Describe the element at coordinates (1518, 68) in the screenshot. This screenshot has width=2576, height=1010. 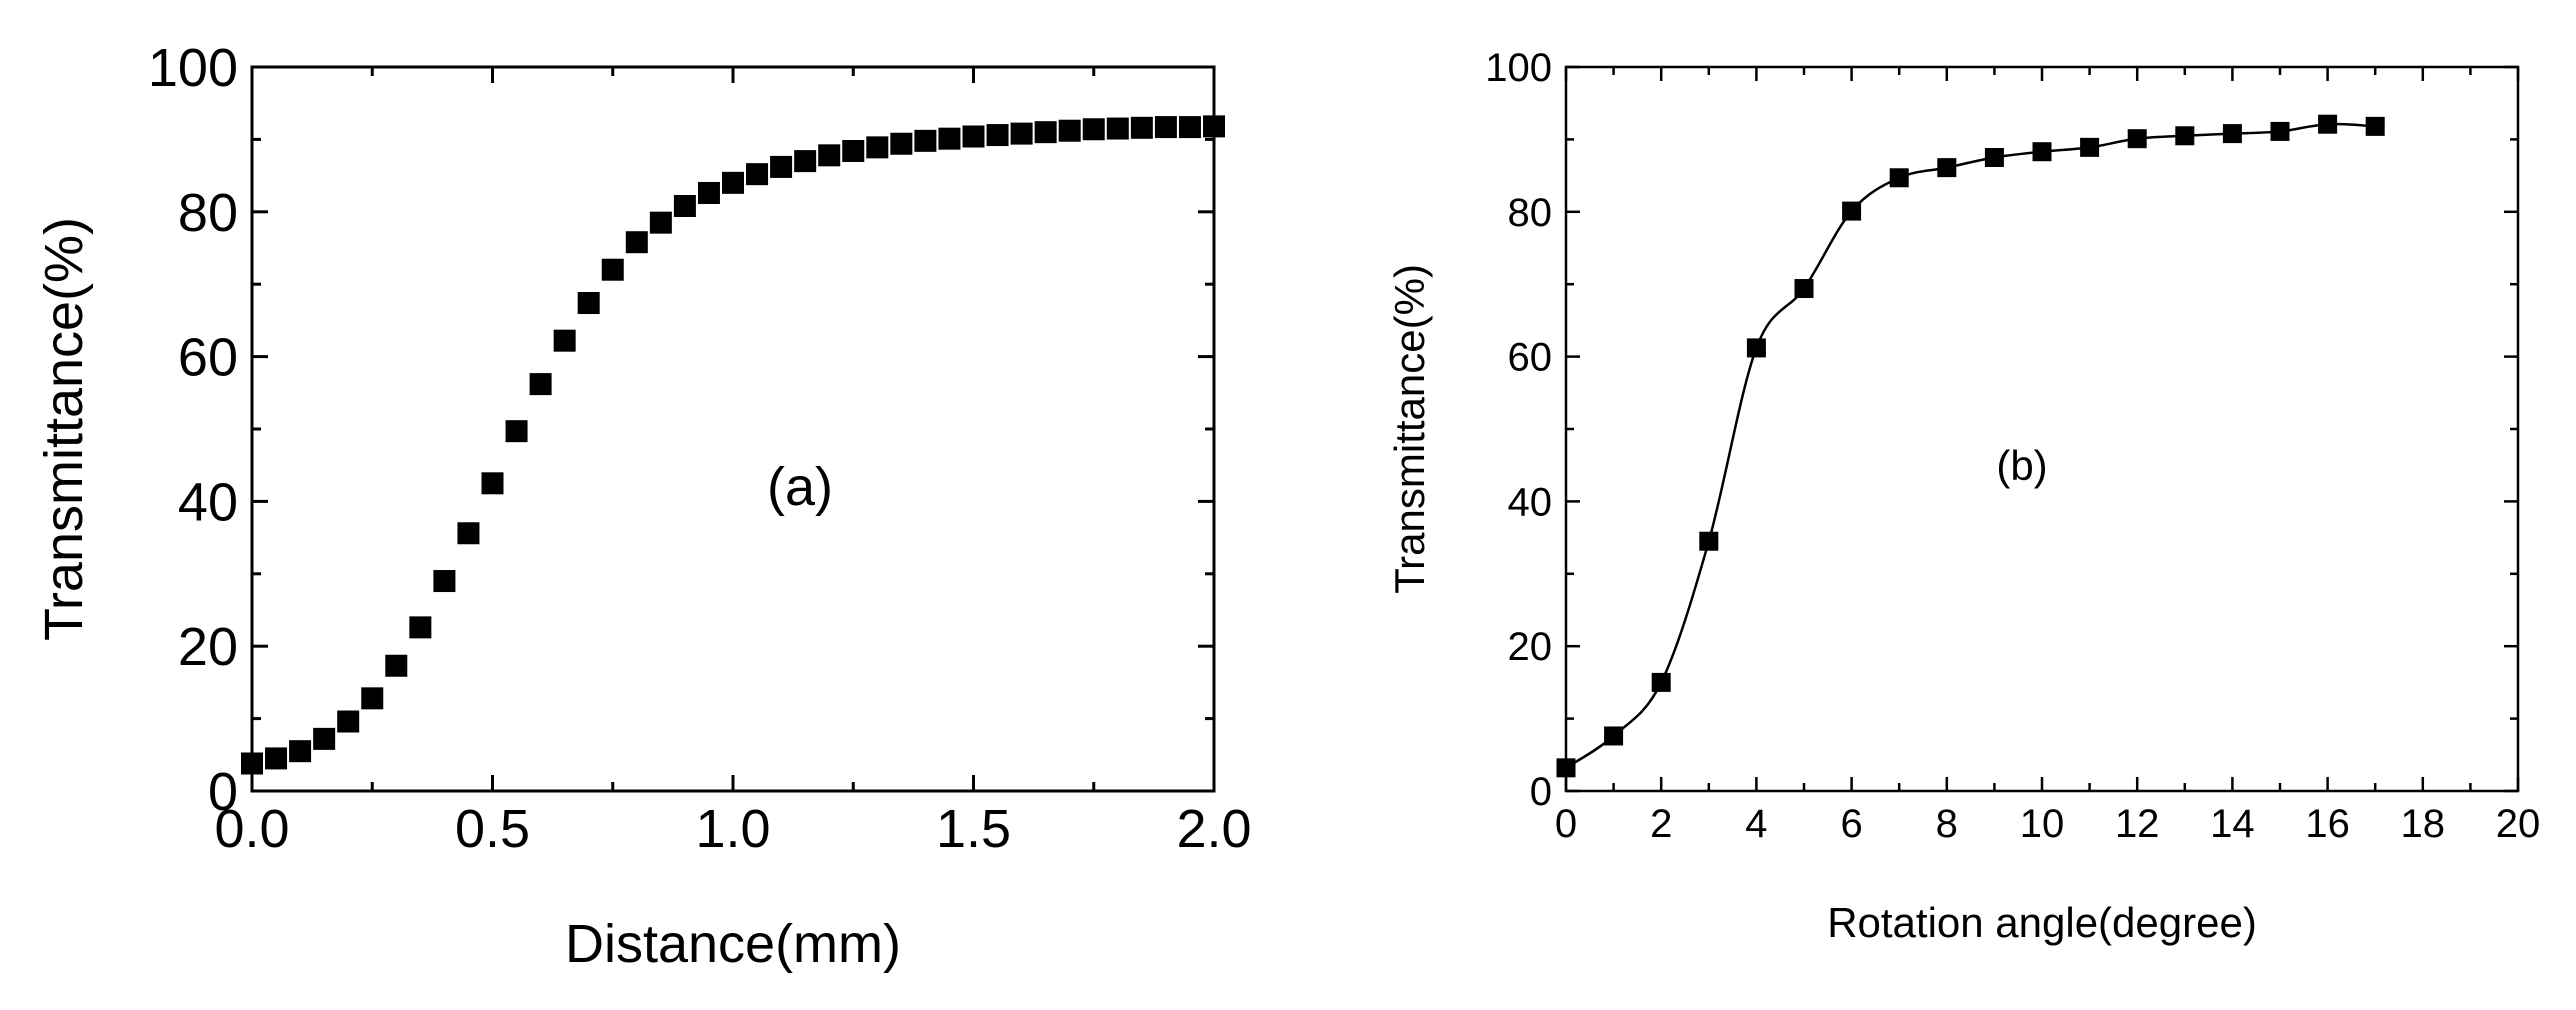
I see `y-tick-label-b: 100` at that location.